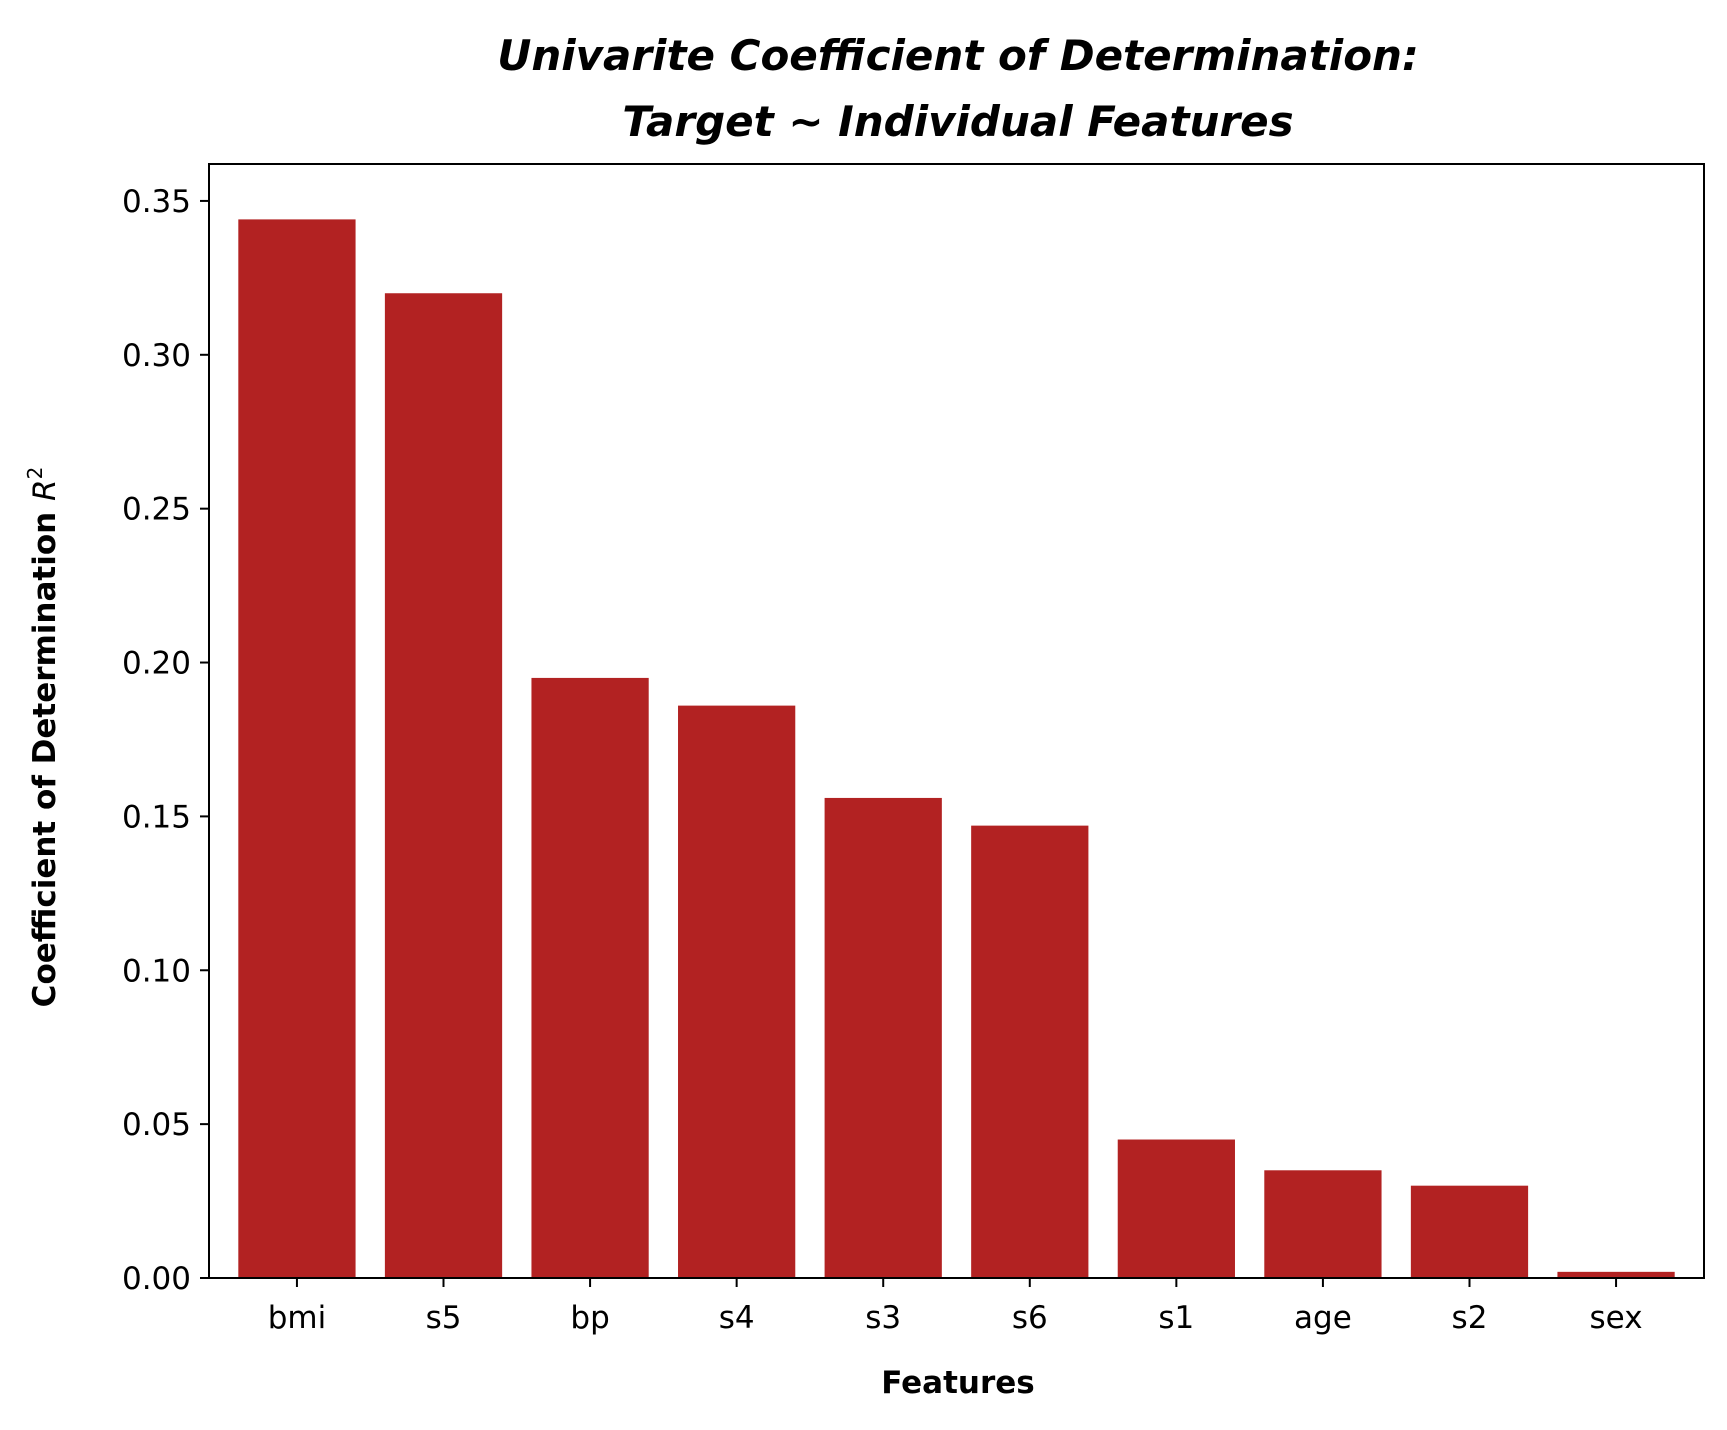 This screenshot has width=1727, height=1430. I want to click on bar-bp, so click(590, 977).